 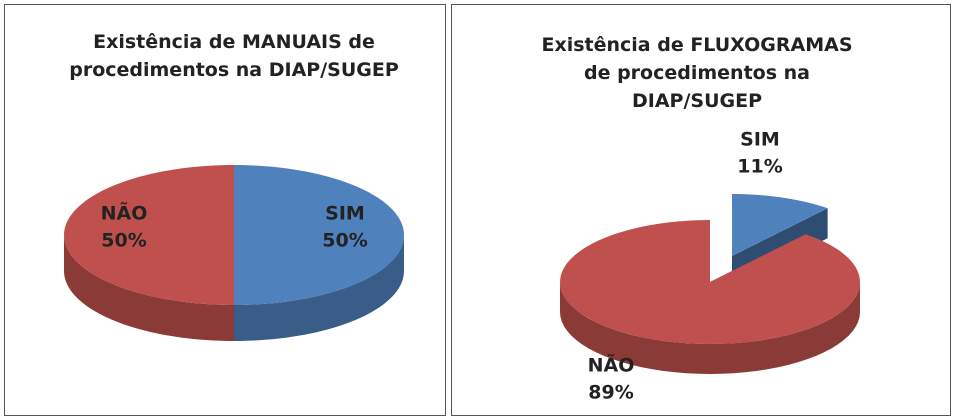 I want to click on data-label-value: 11%, so click(x=759, y=167).